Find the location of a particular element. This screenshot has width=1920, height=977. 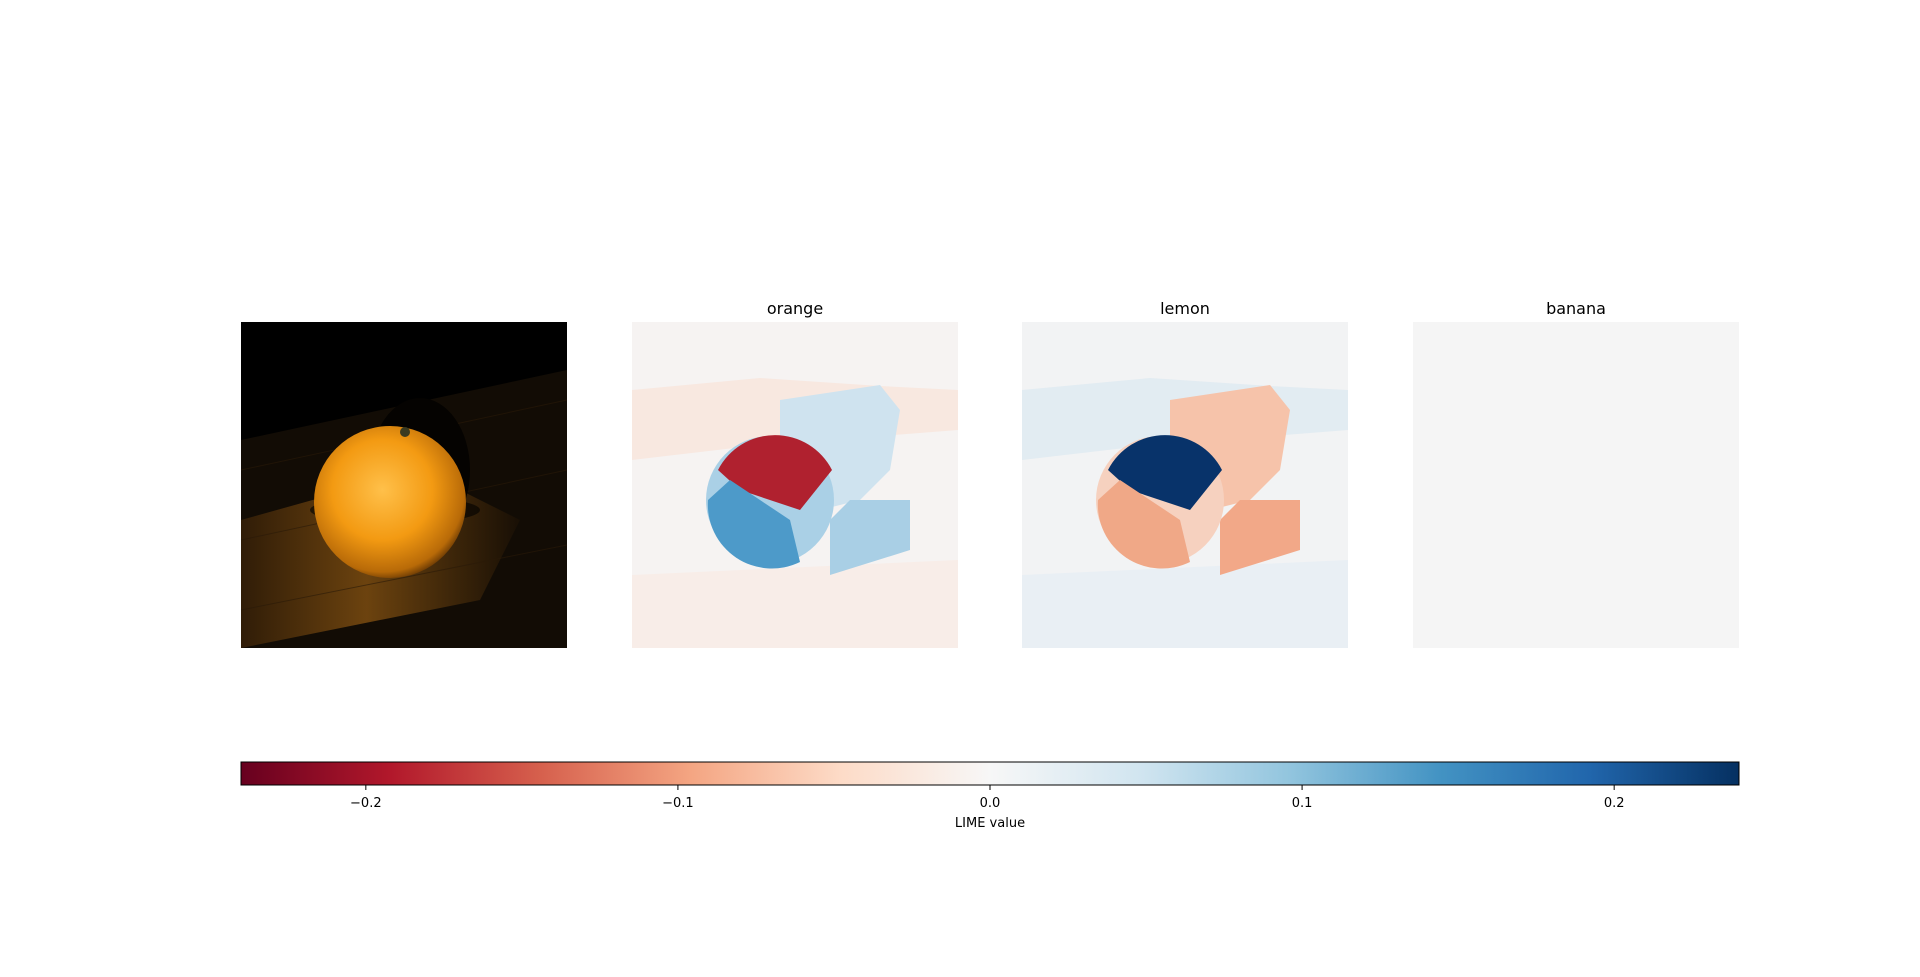

lemon-heatmap-panel is located at coordinates (1185, 485).